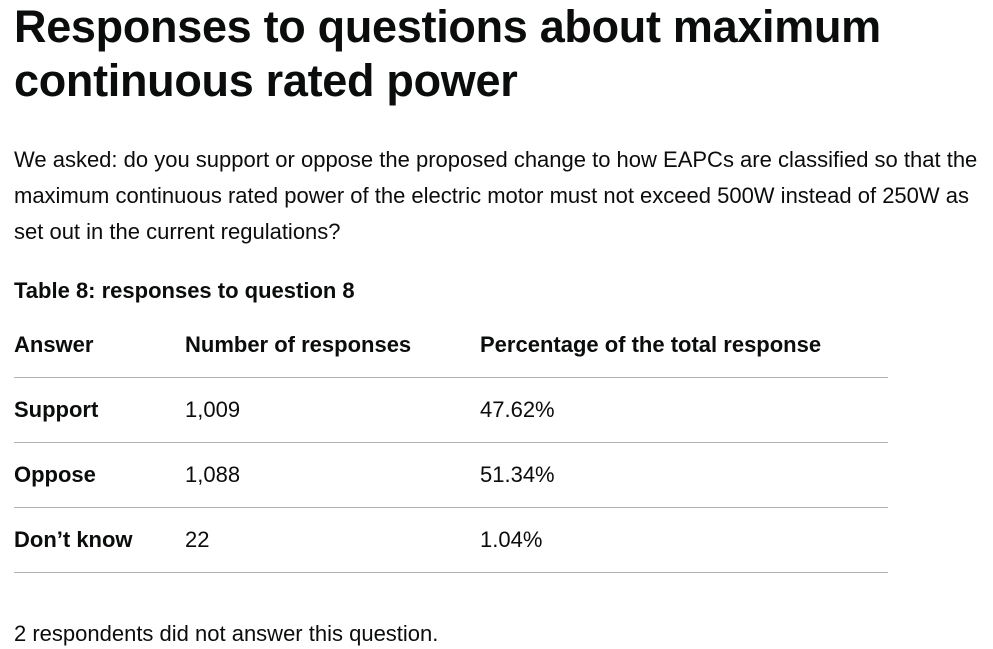 This screenshot has height=649, width=993. Describe the element at coordinates (99, 475) in the screenshot. I see `answer-cell: Oppose` at that location.